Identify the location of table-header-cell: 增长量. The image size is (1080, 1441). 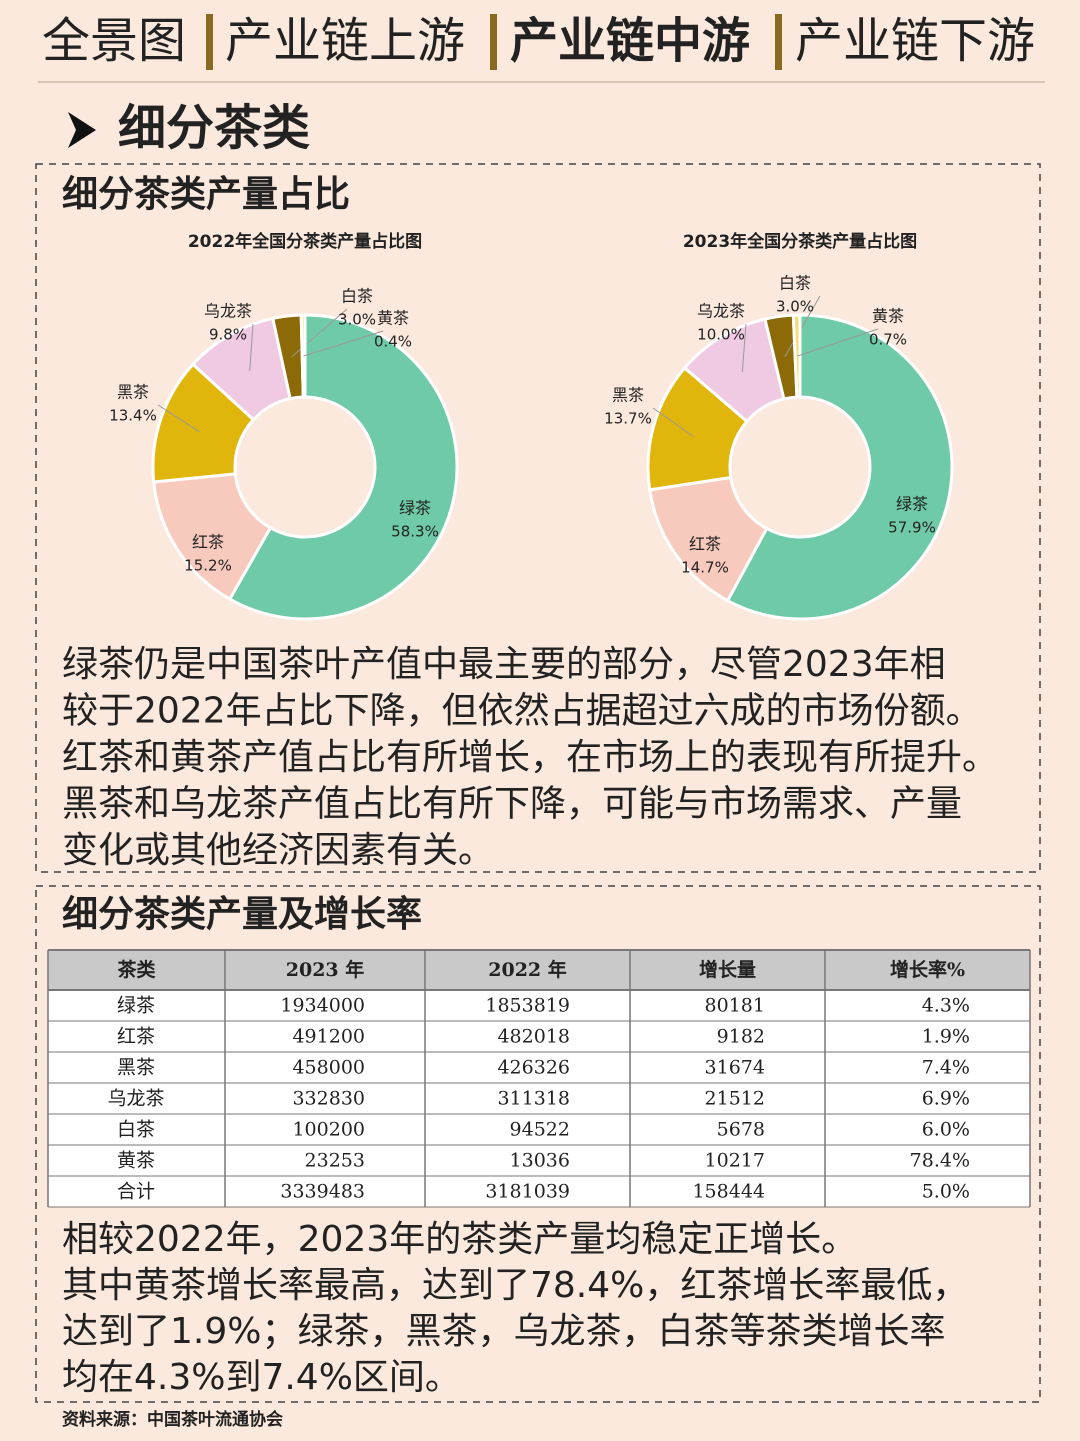
(727, 969).